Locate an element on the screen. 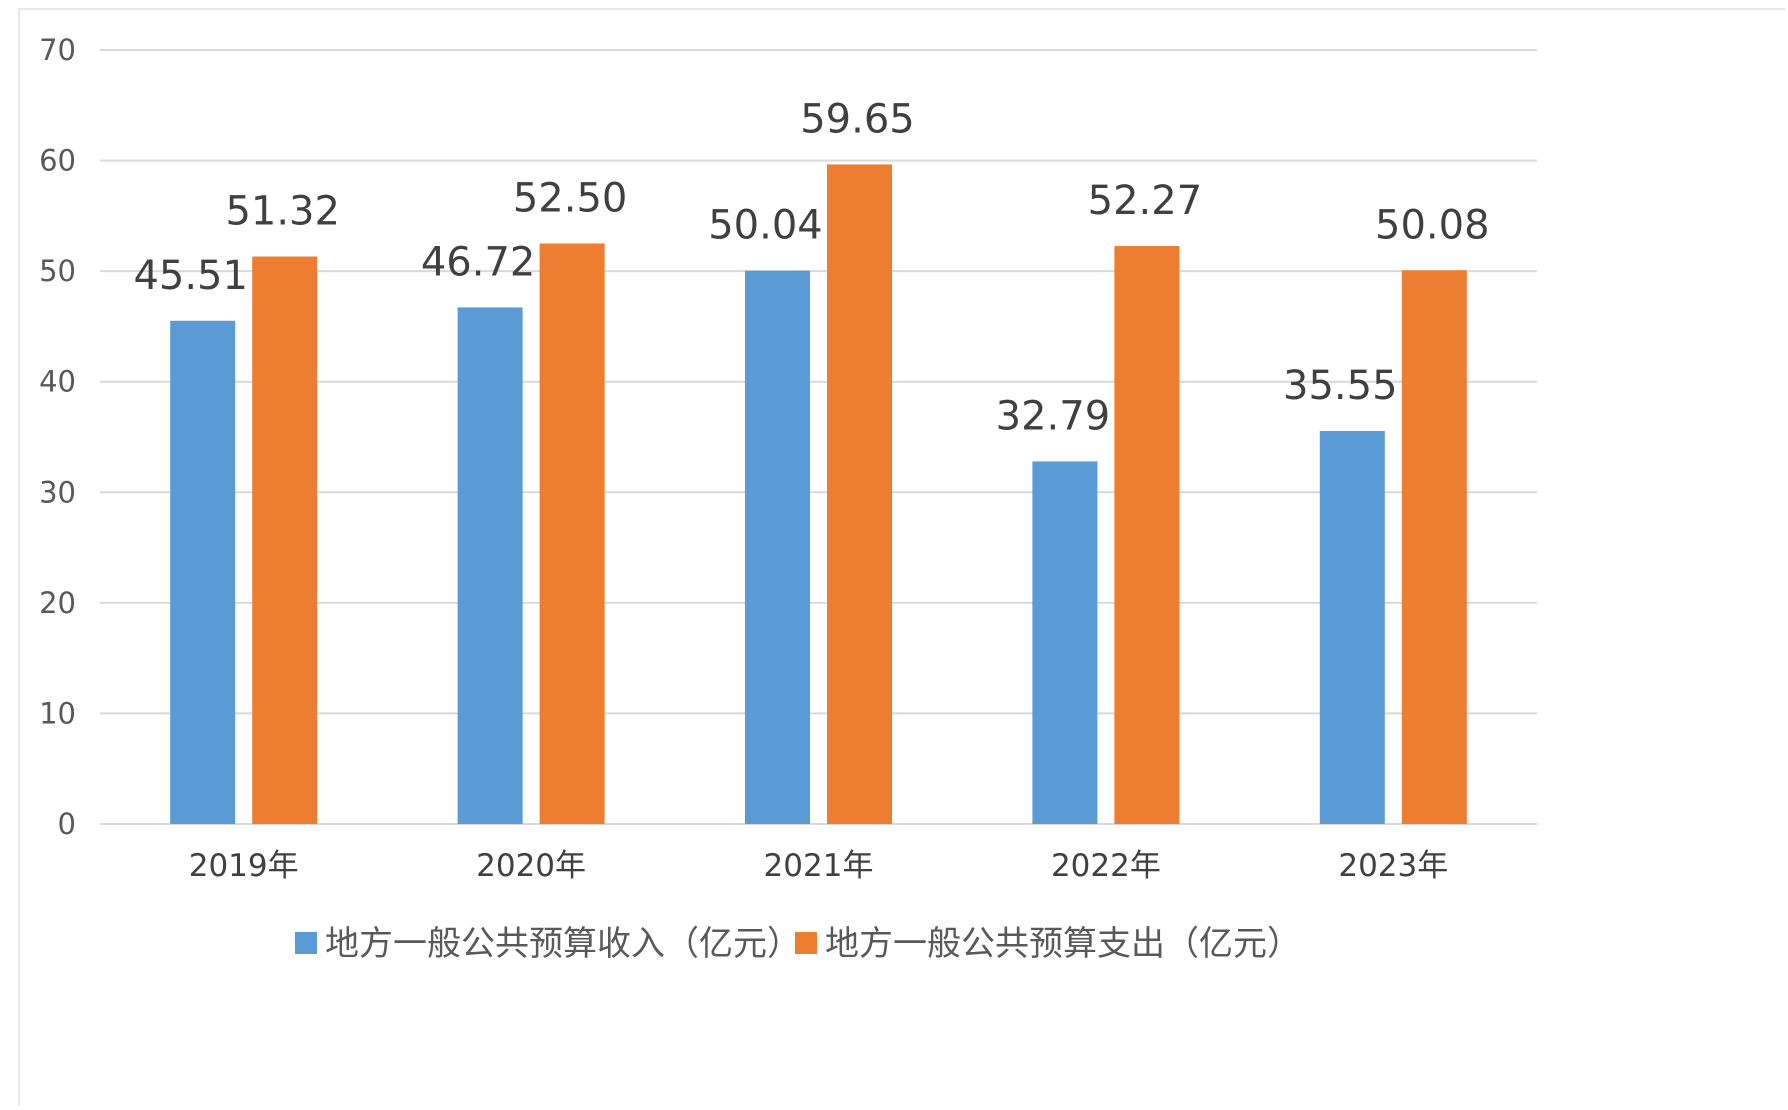  legend-label: 地方一般公共预算支出（亿元） is located at coordinates (1063, 944).